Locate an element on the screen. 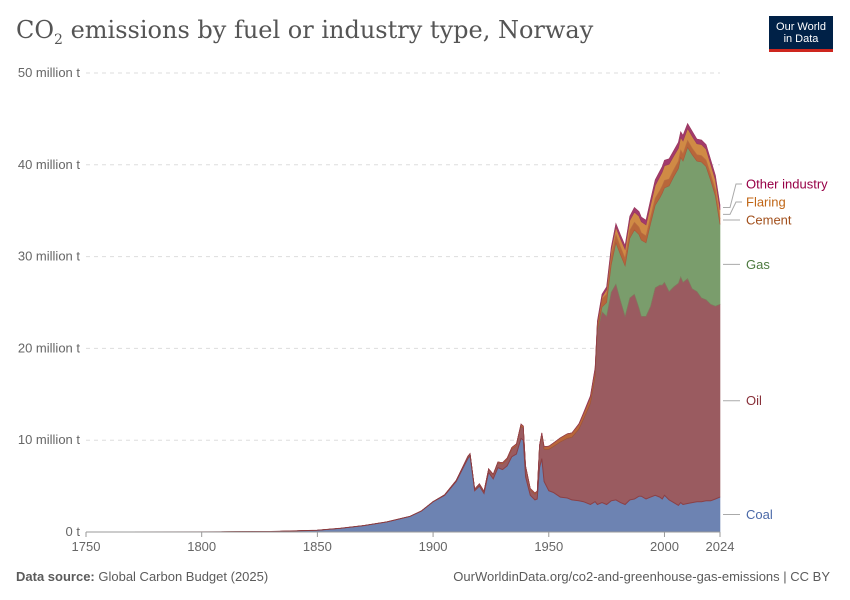 The width and height of the screenshot is (850, 600). owid-logo: Our World in Data is located at coordinates (801, 34).